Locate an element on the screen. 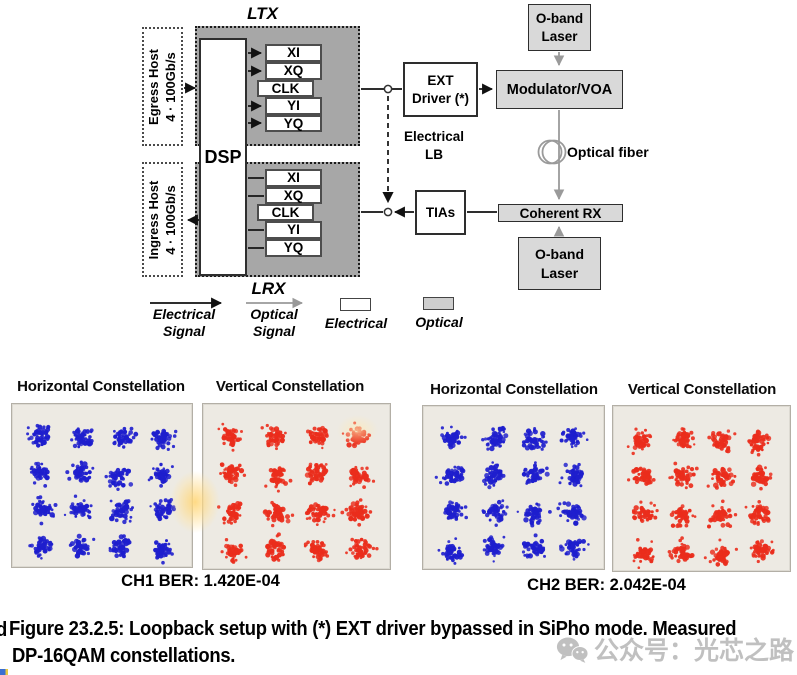 This screenshot has height=675, width=797. modulator-voa-label: Modulator/VOA is located at coordinates (559, 89).